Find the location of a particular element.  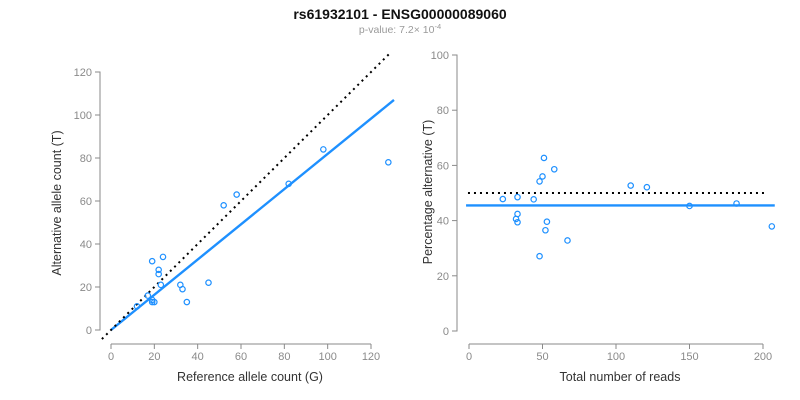

left-y-tick-label: 20 is located at coordinates (86, 288).